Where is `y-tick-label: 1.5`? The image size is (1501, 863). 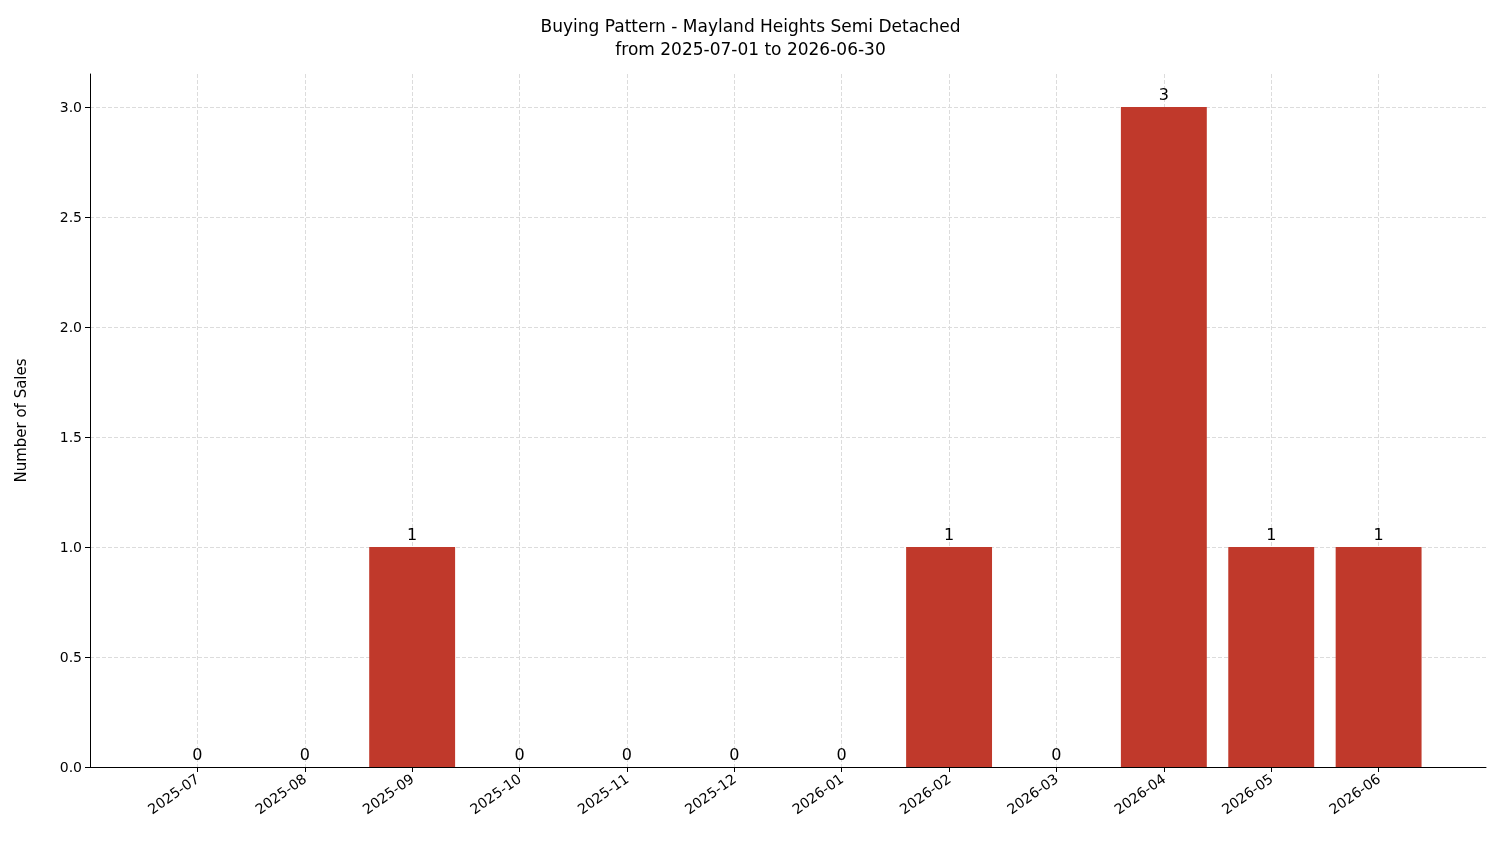
y-tick-label: 1.5 is located at coordinates (70, 437).